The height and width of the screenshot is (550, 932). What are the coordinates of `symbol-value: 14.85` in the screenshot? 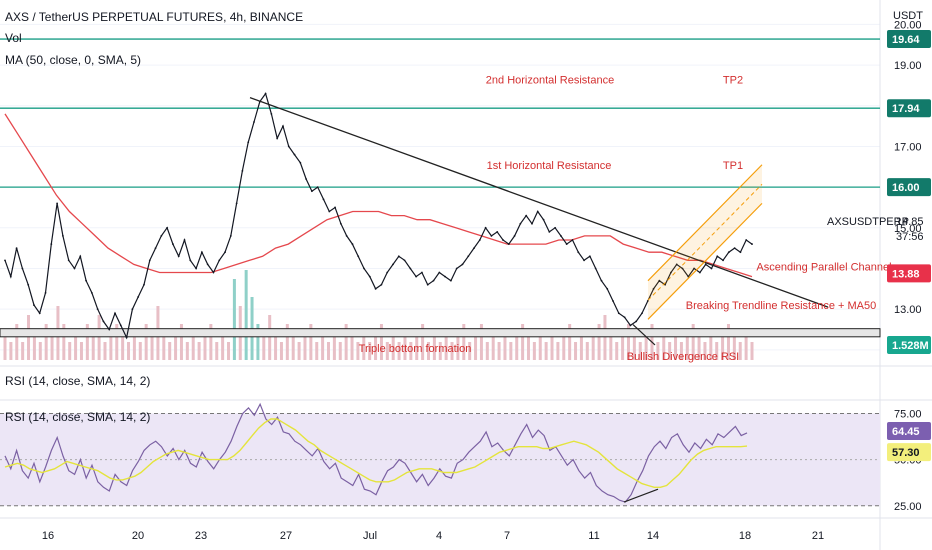 It's located at (910, 222).